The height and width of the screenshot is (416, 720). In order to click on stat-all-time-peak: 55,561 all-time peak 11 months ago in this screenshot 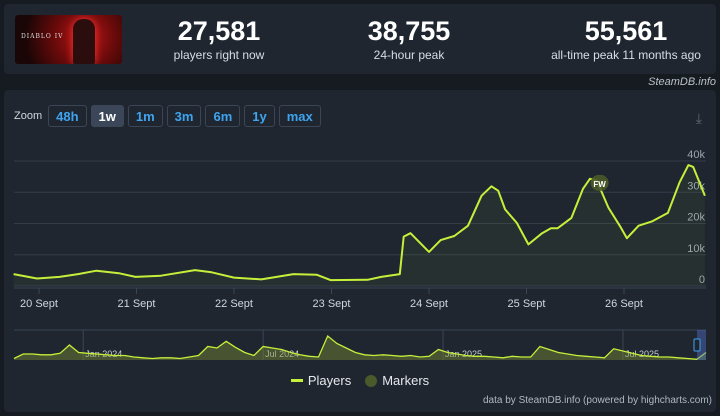, I will do `click(623, 39)`.